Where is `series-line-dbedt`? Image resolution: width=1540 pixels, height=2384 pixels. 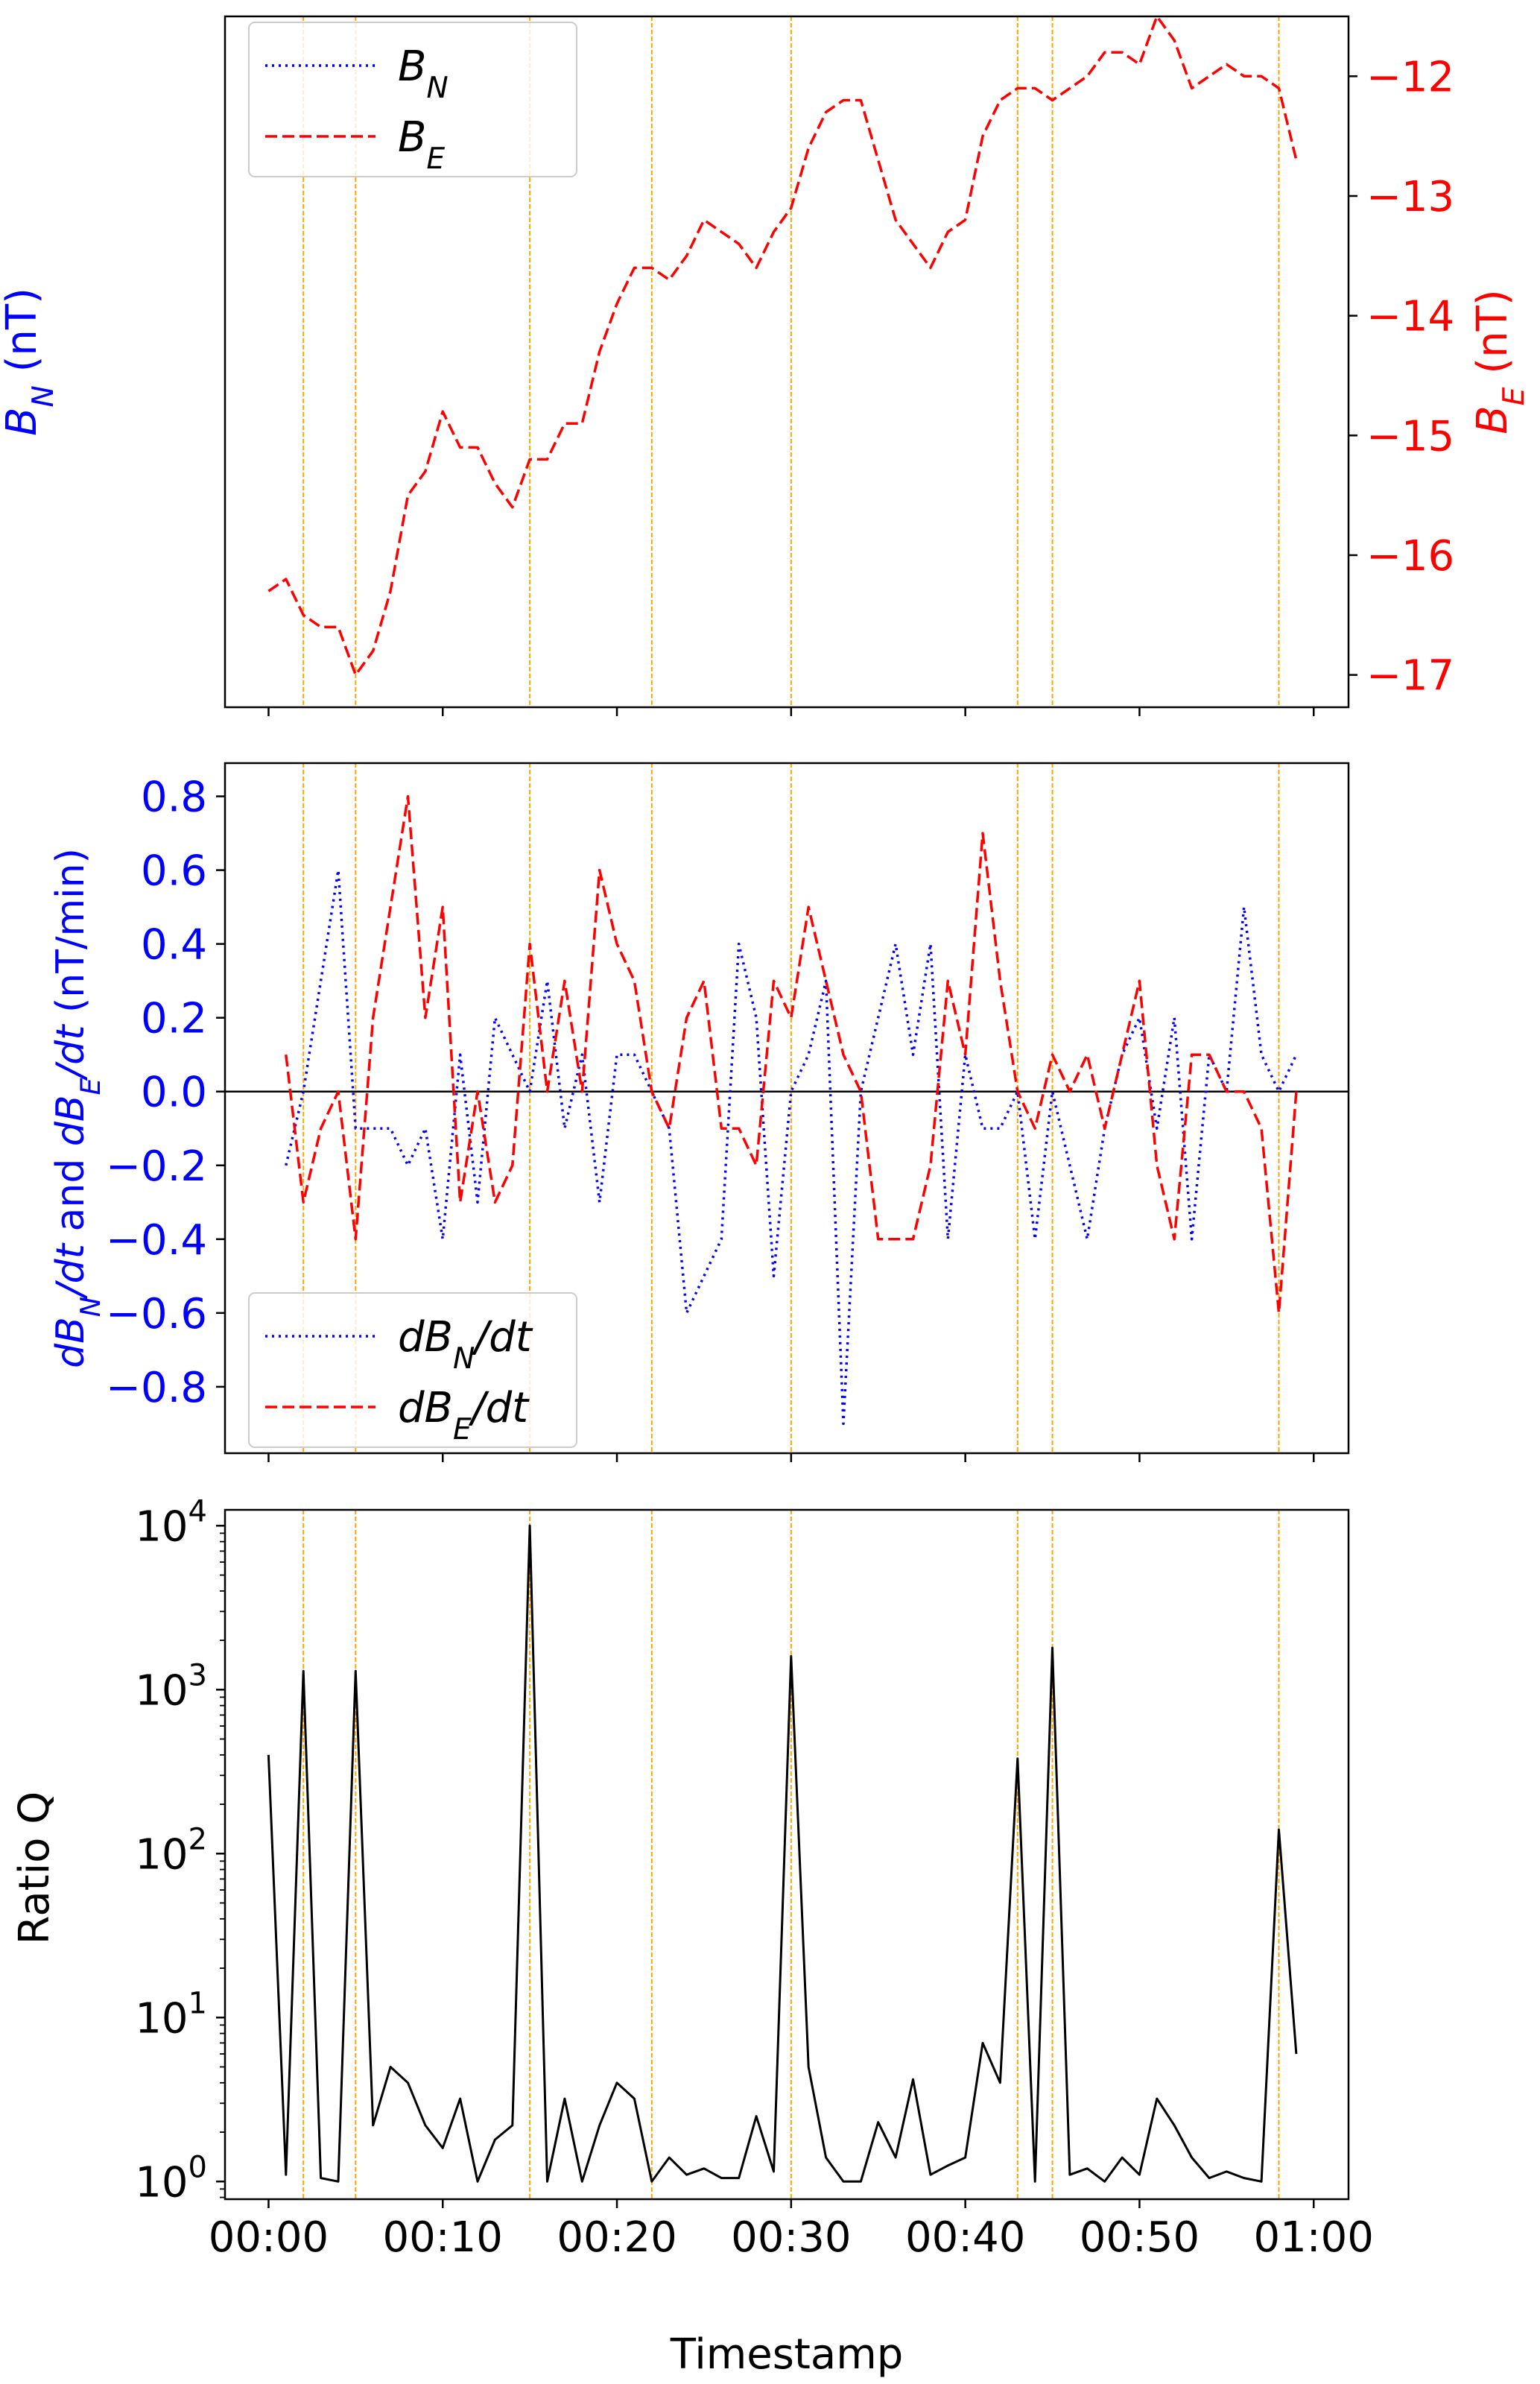
series-line-dbedt is located at coordinates (791, 1055).